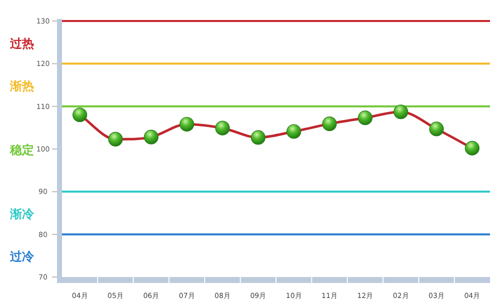 The width and height of the screenshot is (500, 305). What do you see at coordinates (21, 86) in the screenshot?
I see `ref-line-label: 渐热` at bounding box center [21, 86].